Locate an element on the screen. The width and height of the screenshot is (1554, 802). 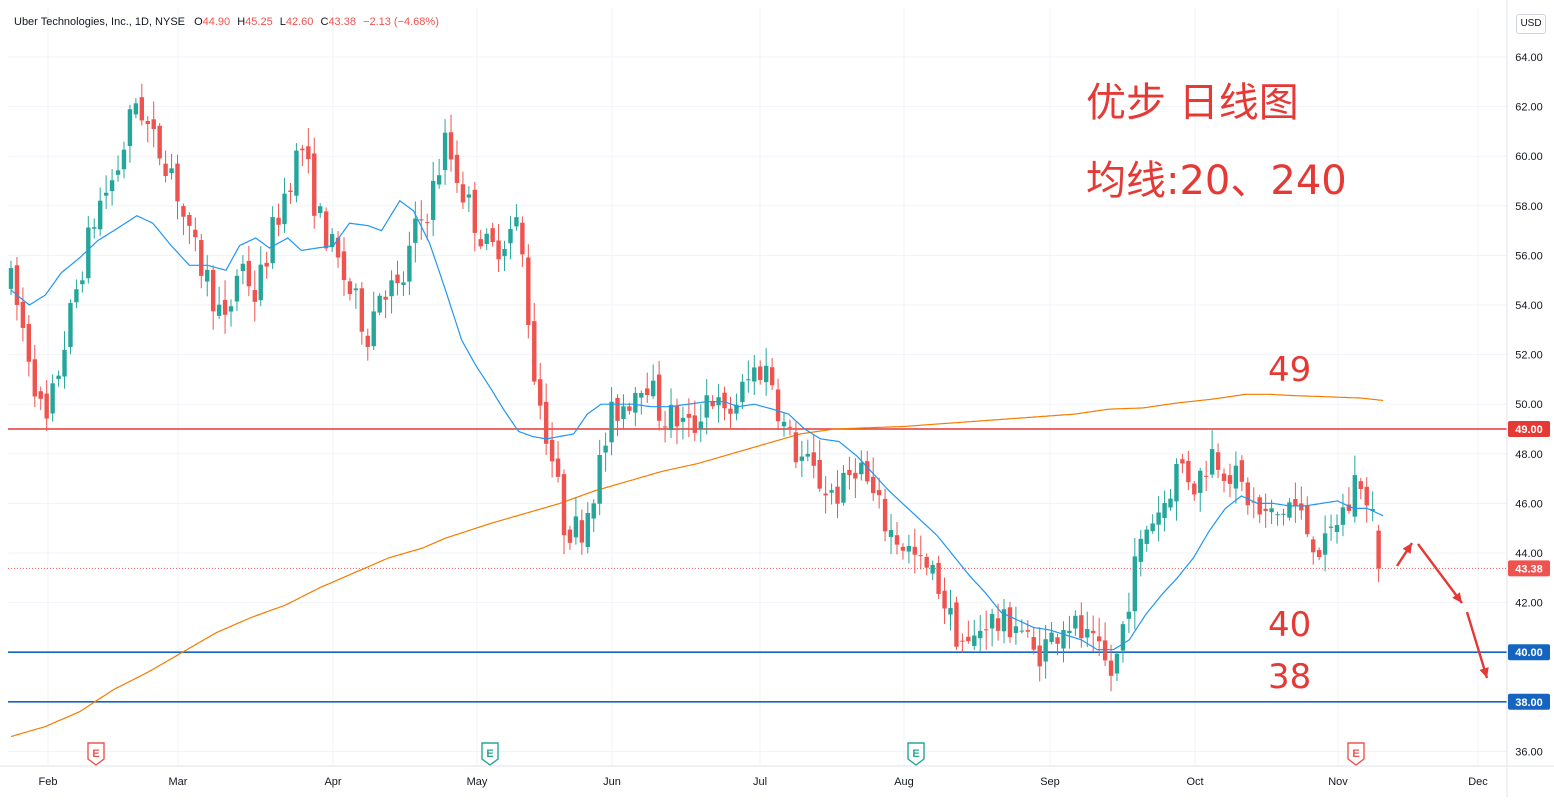
price-tick-label: 64.00 is located at coordinates (1529, 58).